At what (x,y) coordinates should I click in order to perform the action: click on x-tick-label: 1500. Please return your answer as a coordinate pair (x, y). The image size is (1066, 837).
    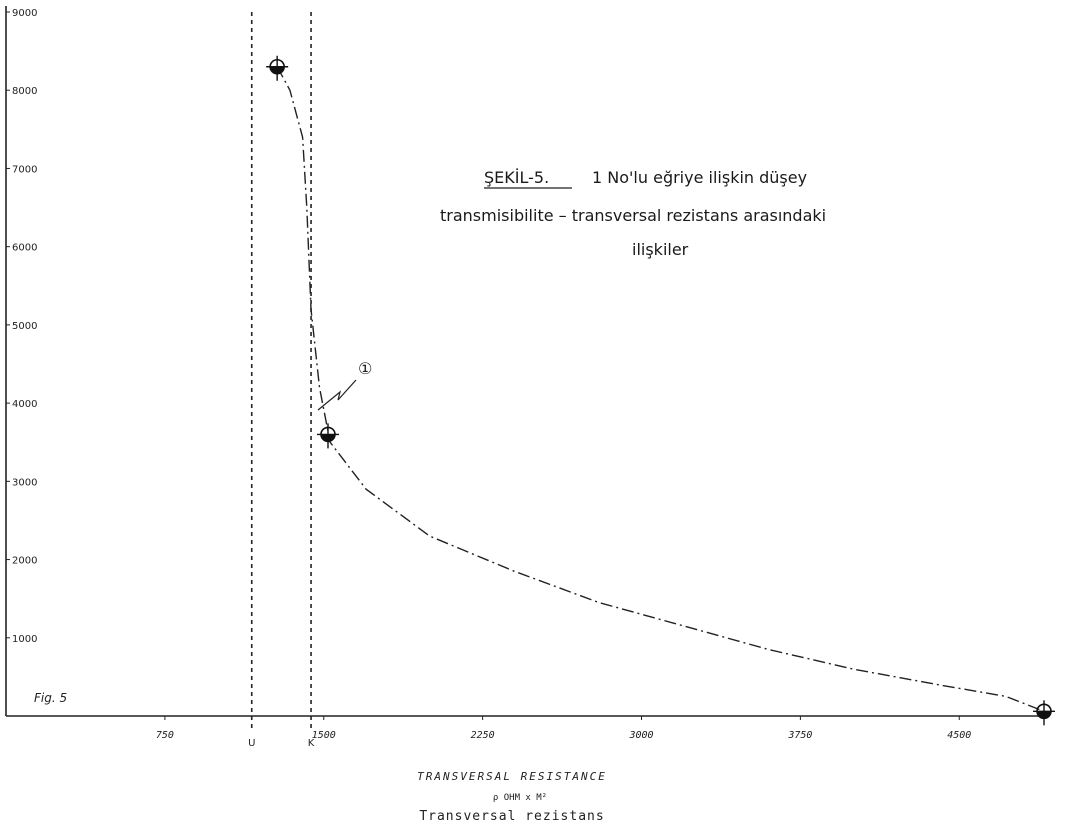
    Looking at the image, I should click on (324, 735).